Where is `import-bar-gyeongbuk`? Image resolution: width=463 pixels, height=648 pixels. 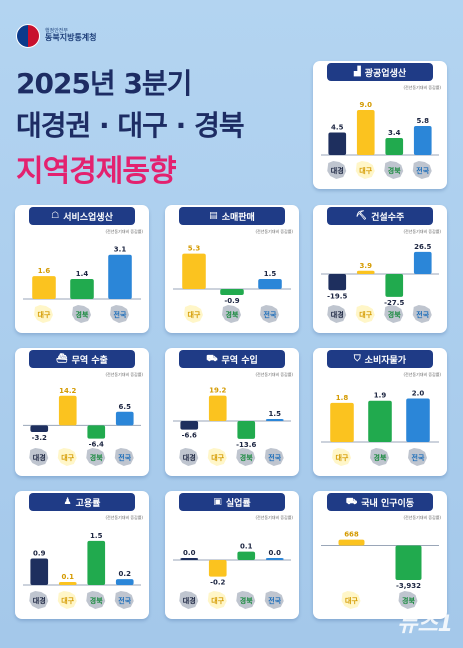
import-bar-gyeongbuk is located at coordinates (246, 429).